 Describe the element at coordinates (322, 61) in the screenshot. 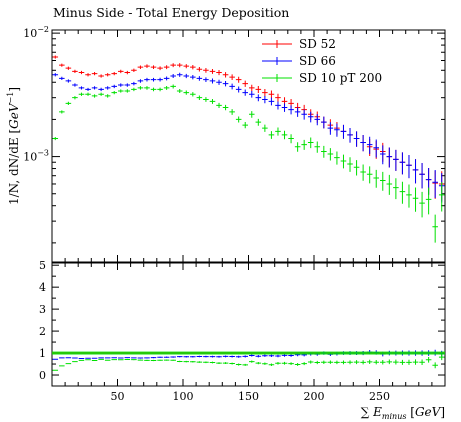

I see `legend: SD 52 SD 66 SD 10 pT 200` at that location.